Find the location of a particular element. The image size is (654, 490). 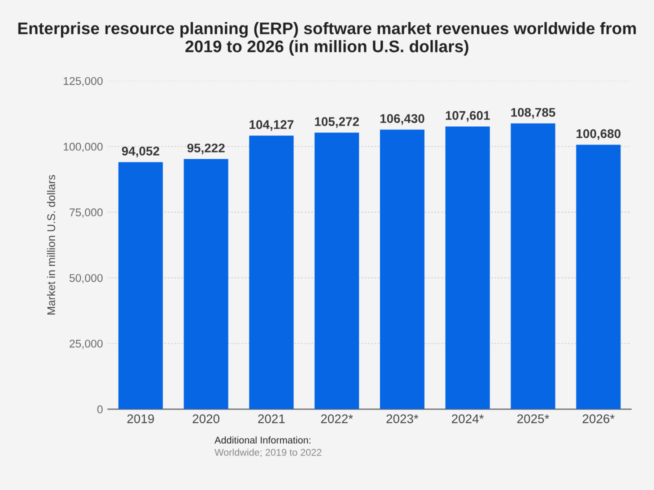

x-tick-label: 2026* is located at coordinates (598, 419).